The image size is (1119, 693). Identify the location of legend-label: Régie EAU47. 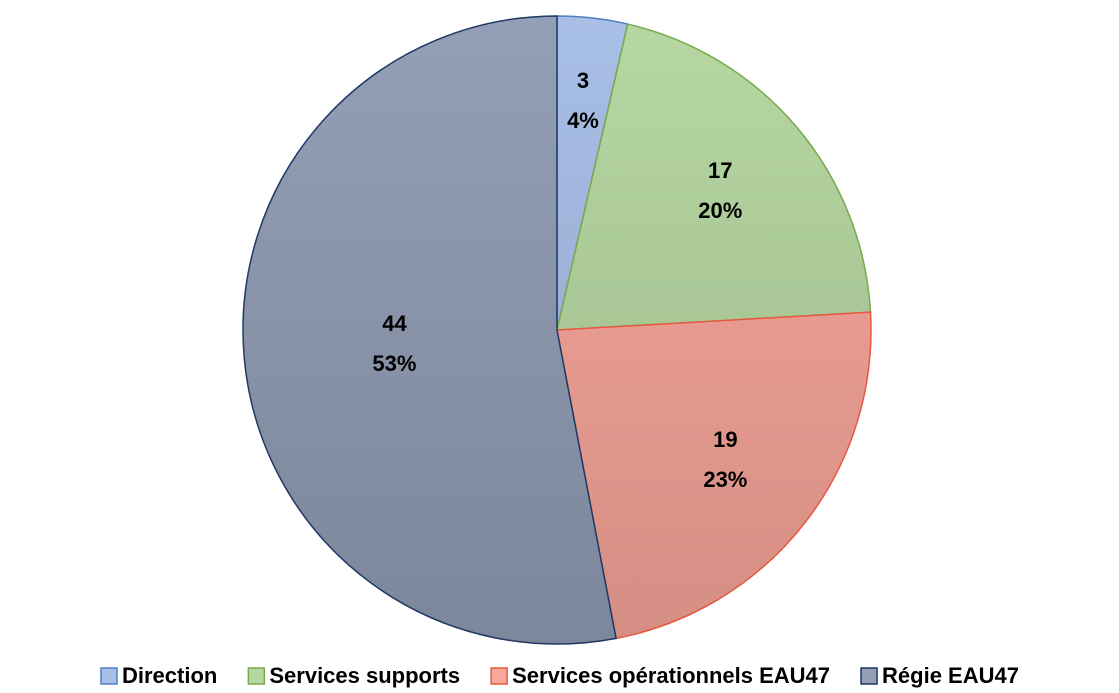
(950, 675).